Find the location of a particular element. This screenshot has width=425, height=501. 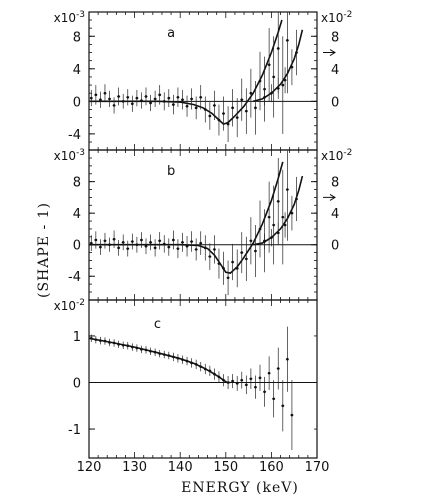

x-axis-title: ENERGY (keV) is located at coordinates (240, 488).